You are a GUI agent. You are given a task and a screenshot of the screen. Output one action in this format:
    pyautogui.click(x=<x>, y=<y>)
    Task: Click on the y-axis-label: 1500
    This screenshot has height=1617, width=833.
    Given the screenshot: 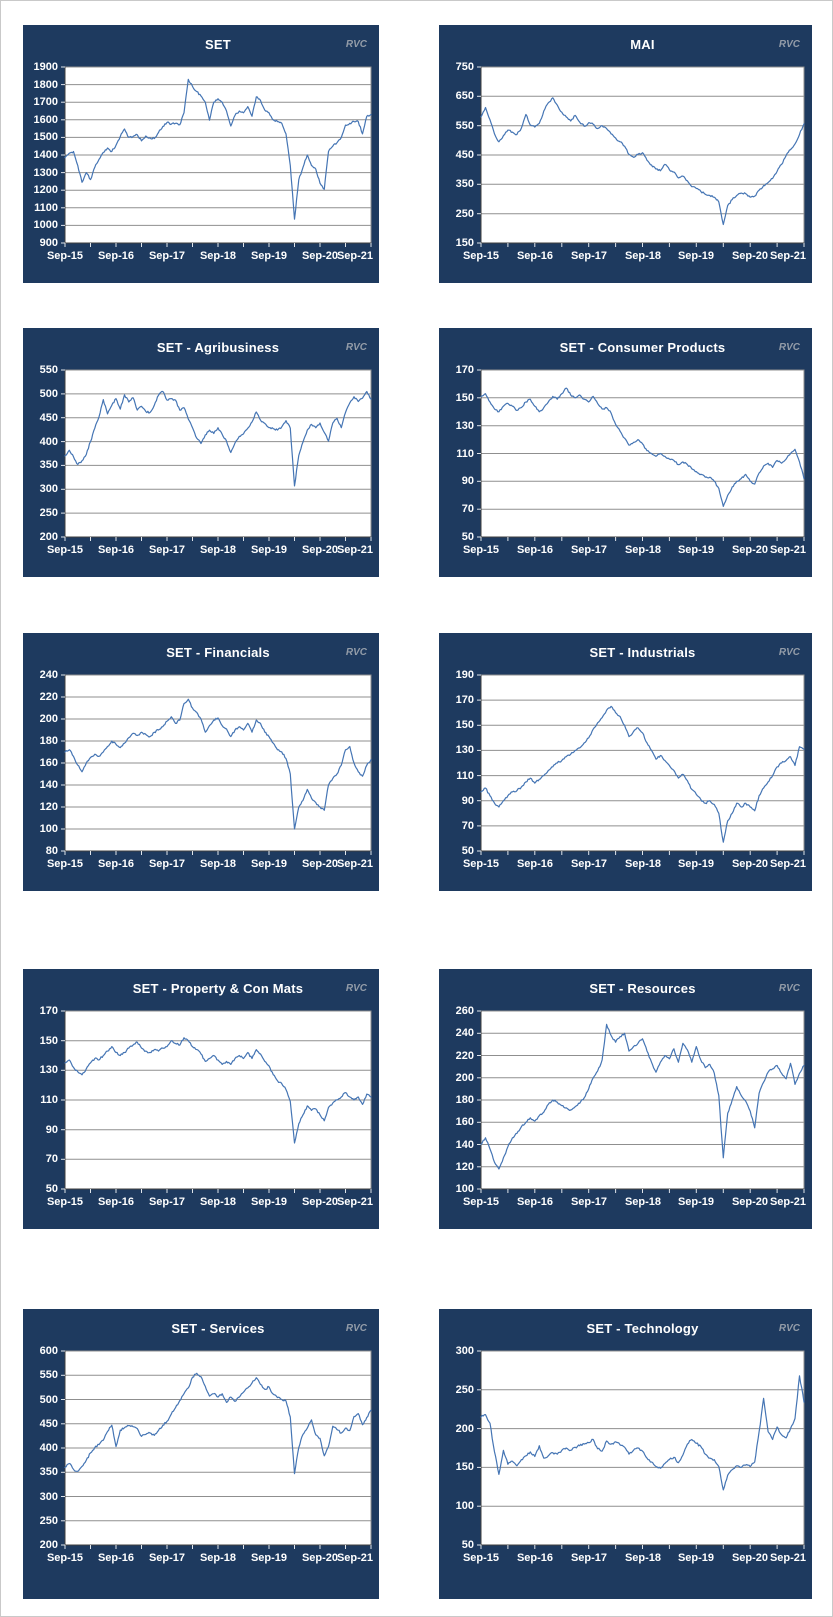 What is the action you would take?
    pyautogui.click(x=45, y=137)
    